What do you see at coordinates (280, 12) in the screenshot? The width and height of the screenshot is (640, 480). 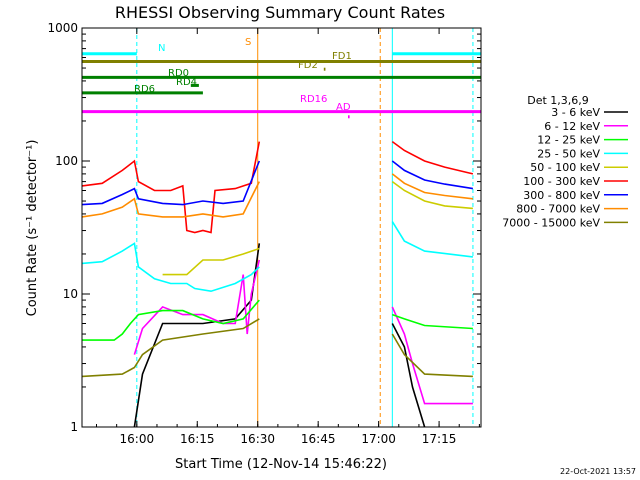 I see `chart-title: RHESSI Observing Summary Count Rates` at bounding box center [280, 12].